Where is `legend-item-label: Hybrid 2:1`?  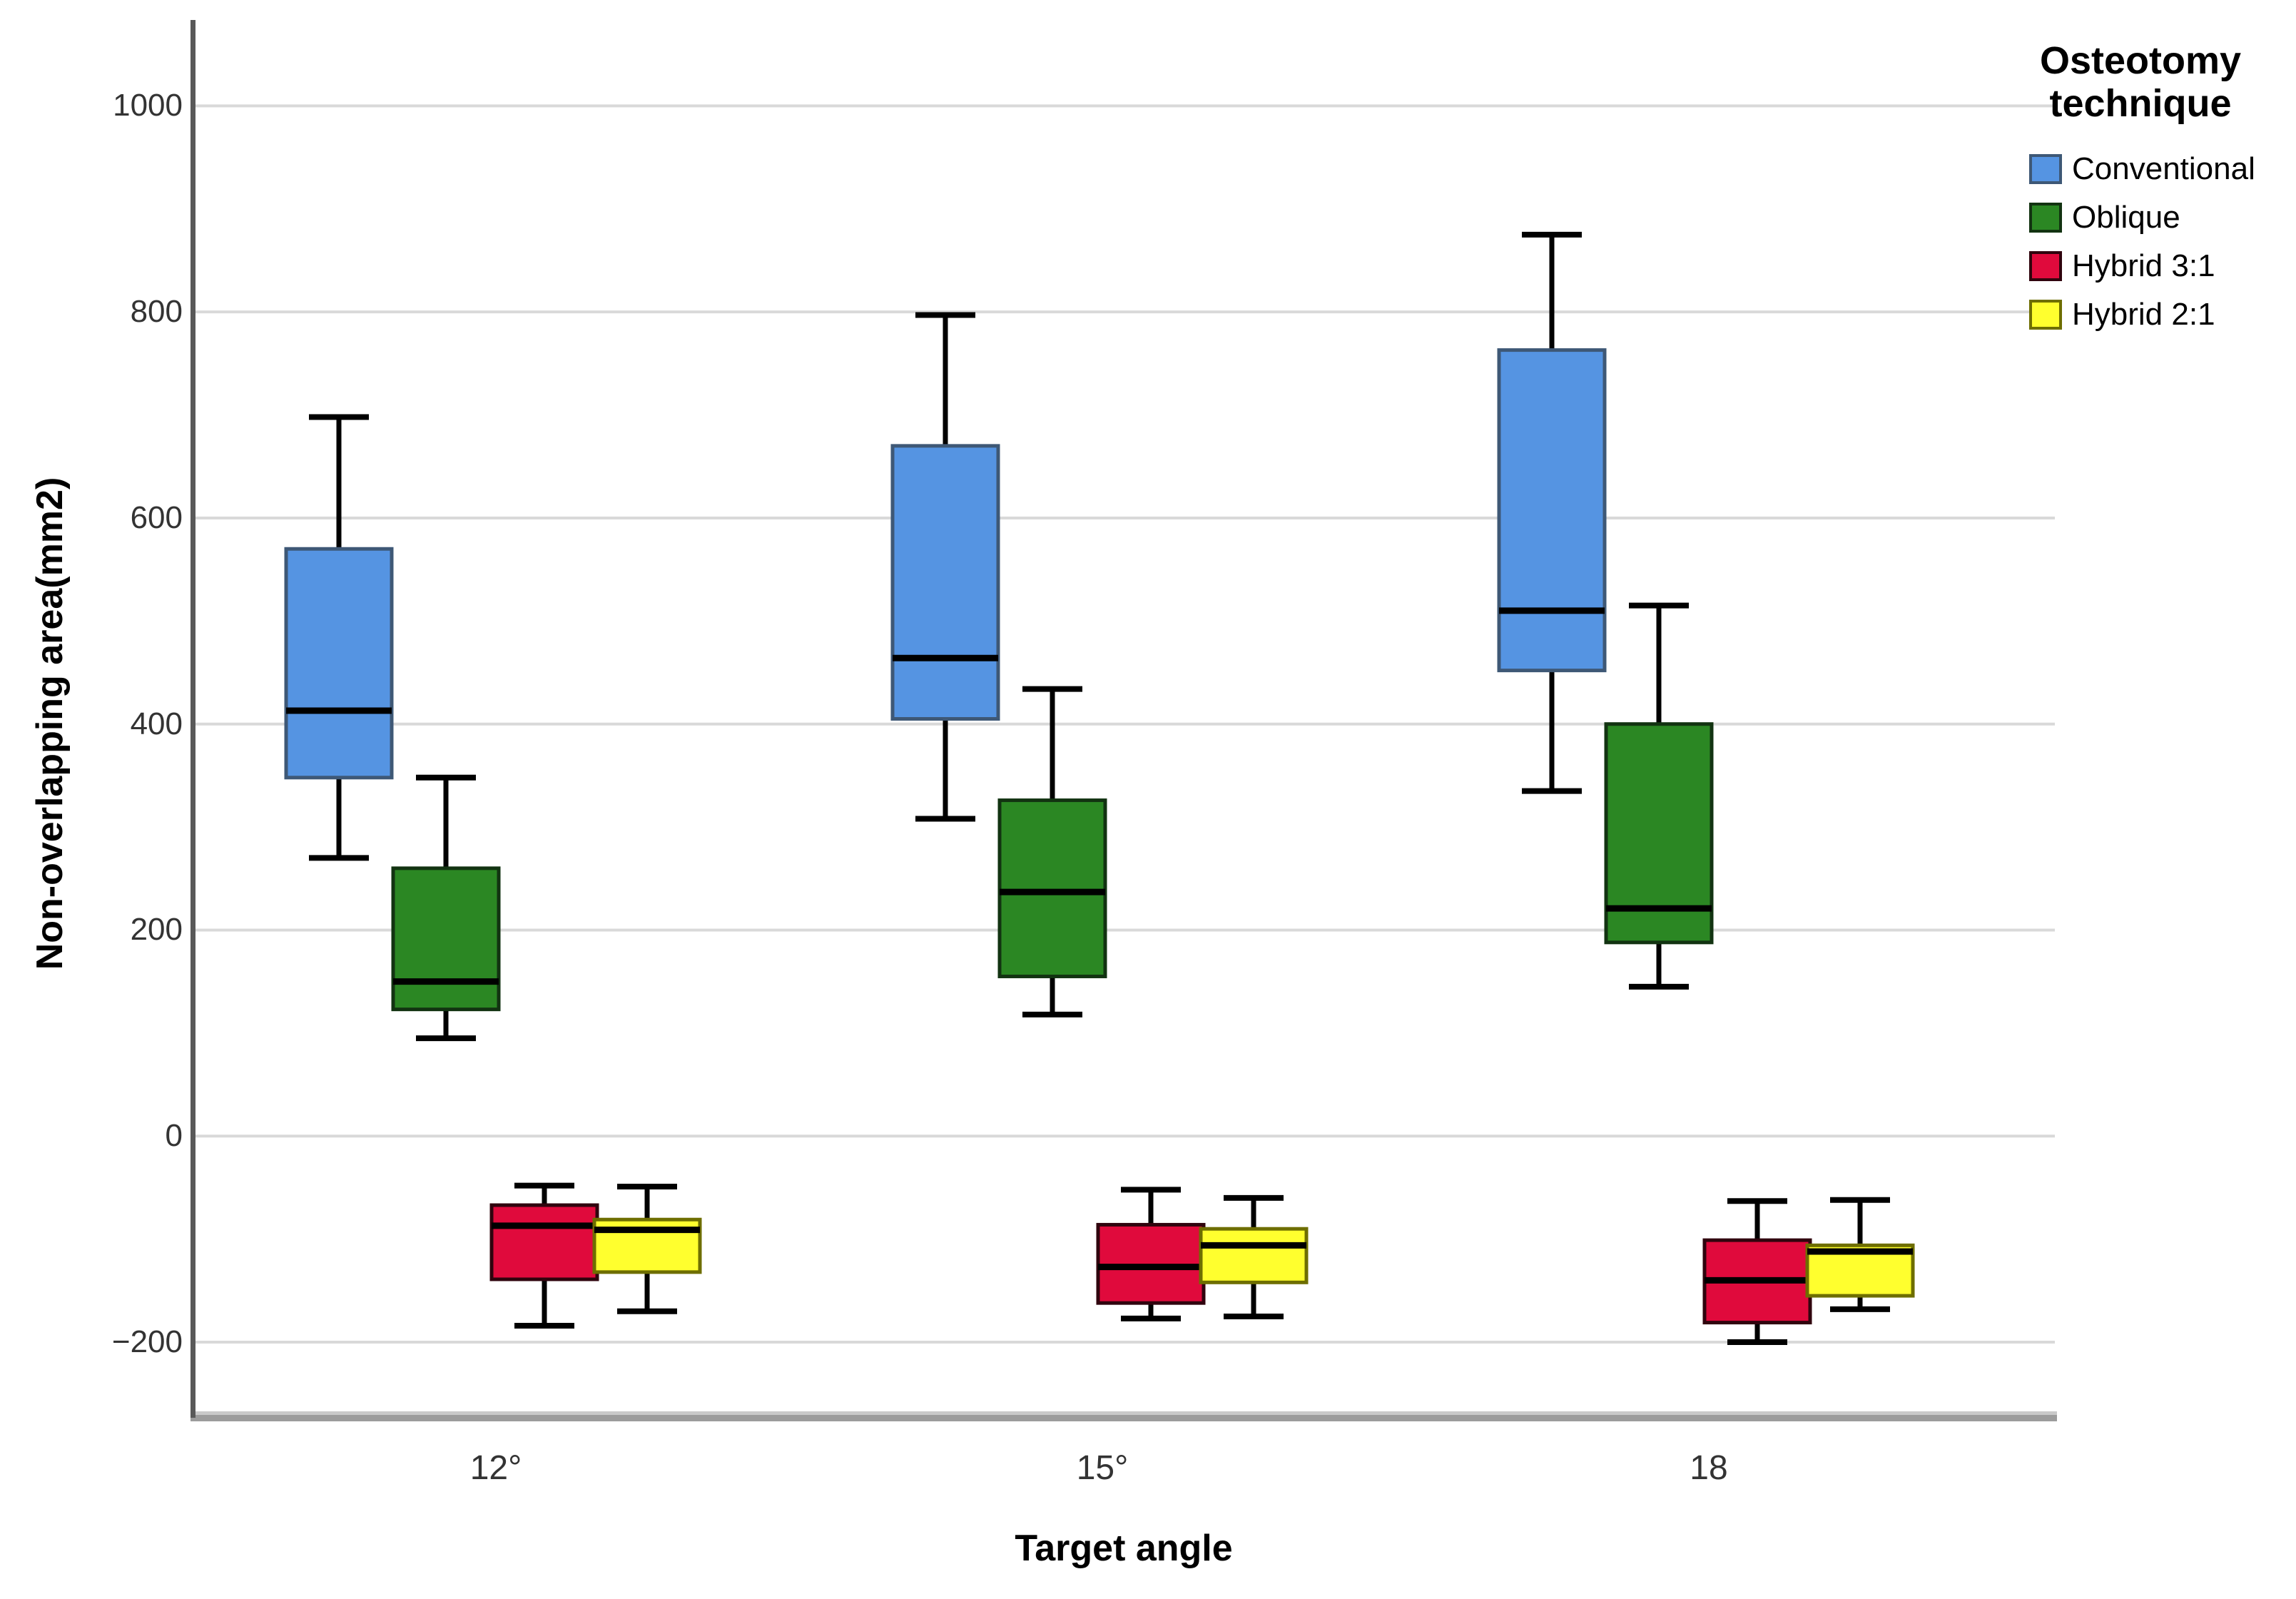
legend-item-label: Hybrid 2:1 is located at coordinates (2143, 314).